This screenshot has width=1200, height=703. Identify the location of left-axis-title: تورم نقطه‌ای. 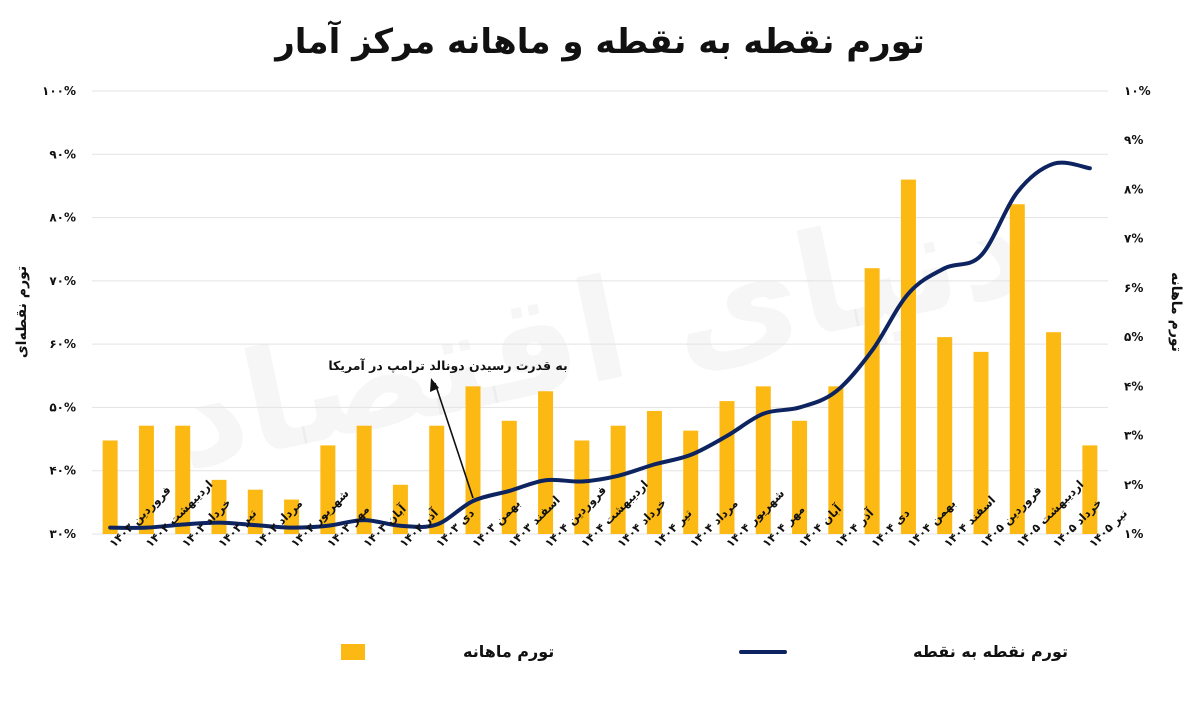
(22, 312).